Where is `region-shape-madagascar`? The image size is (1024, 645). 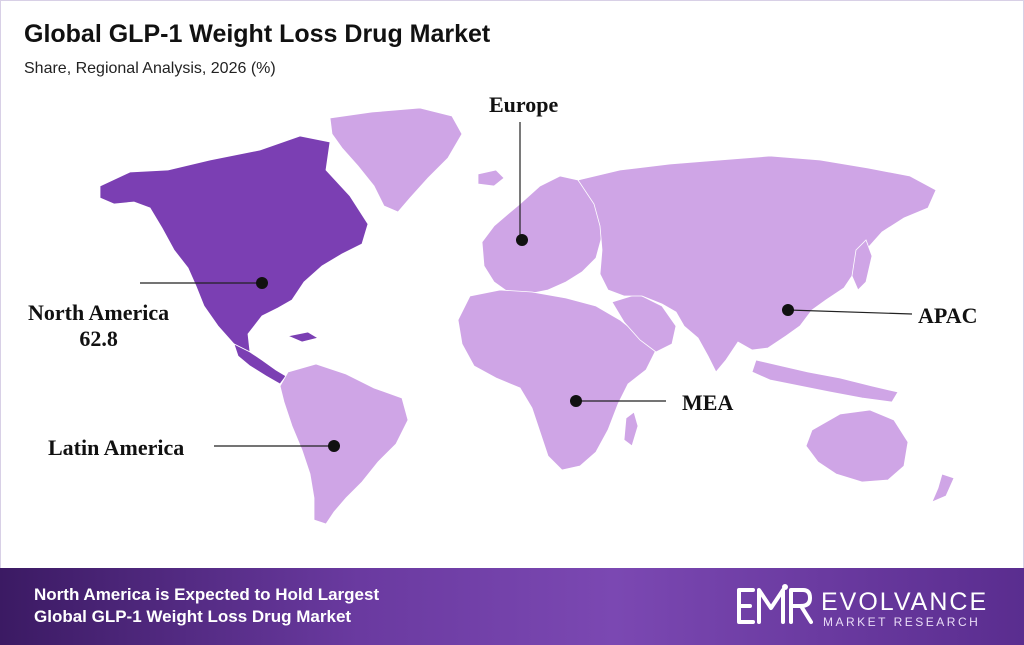 region-shape-madagascar is located at coordinates (631, 429).